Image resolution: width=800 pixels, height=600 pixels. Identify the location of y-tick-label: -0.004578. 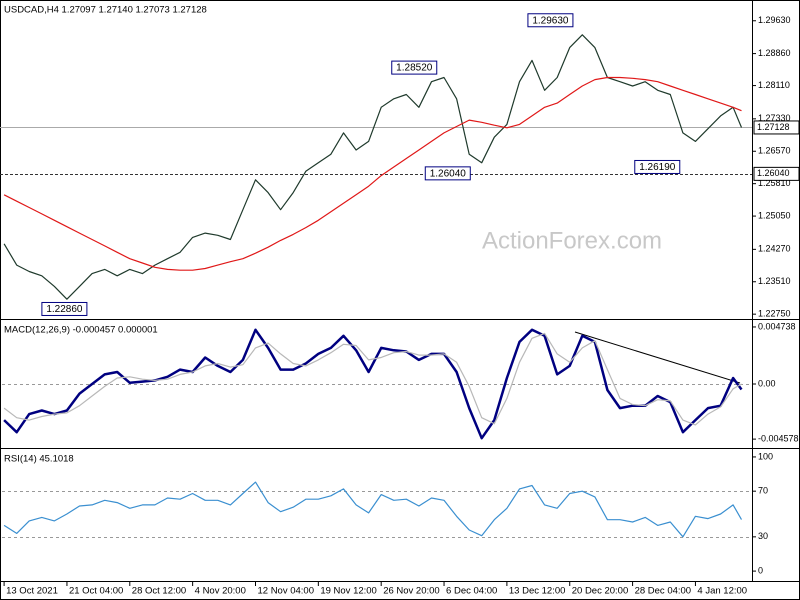
(778, 438).